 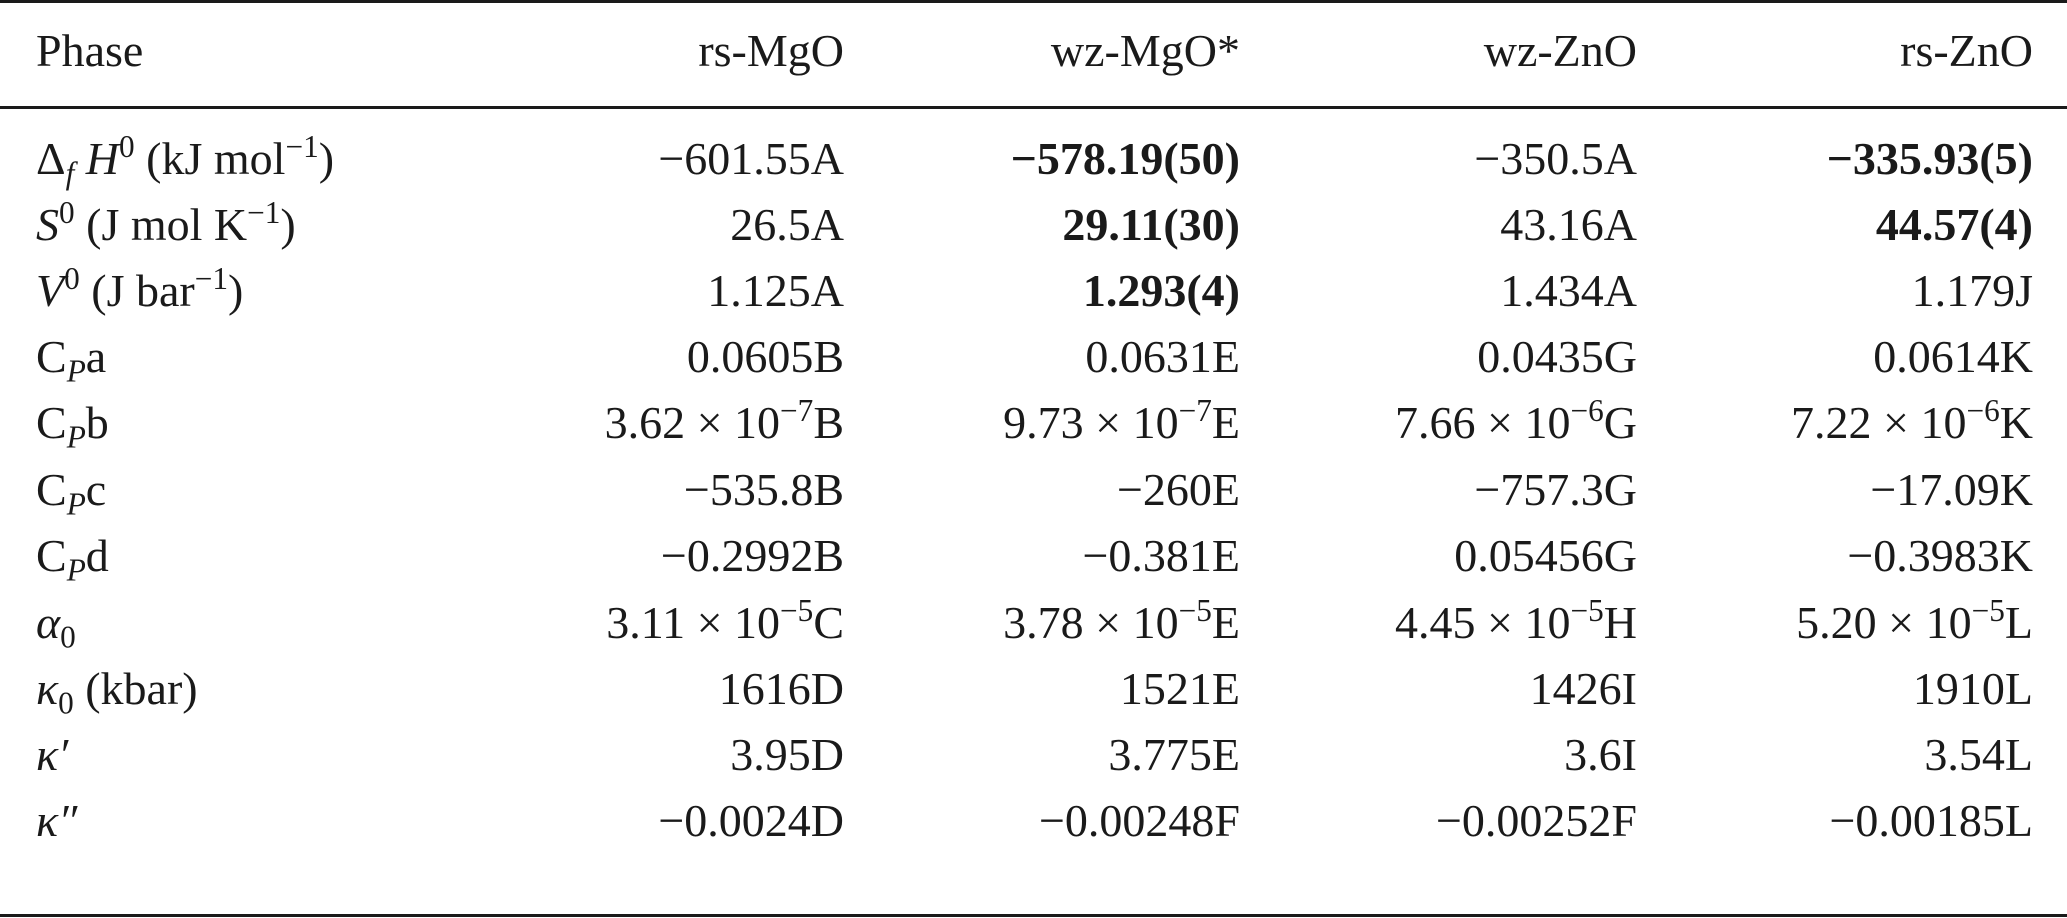 I want to click on cell-wz-mgo: 3.775E, so click(x=1174, y=754).